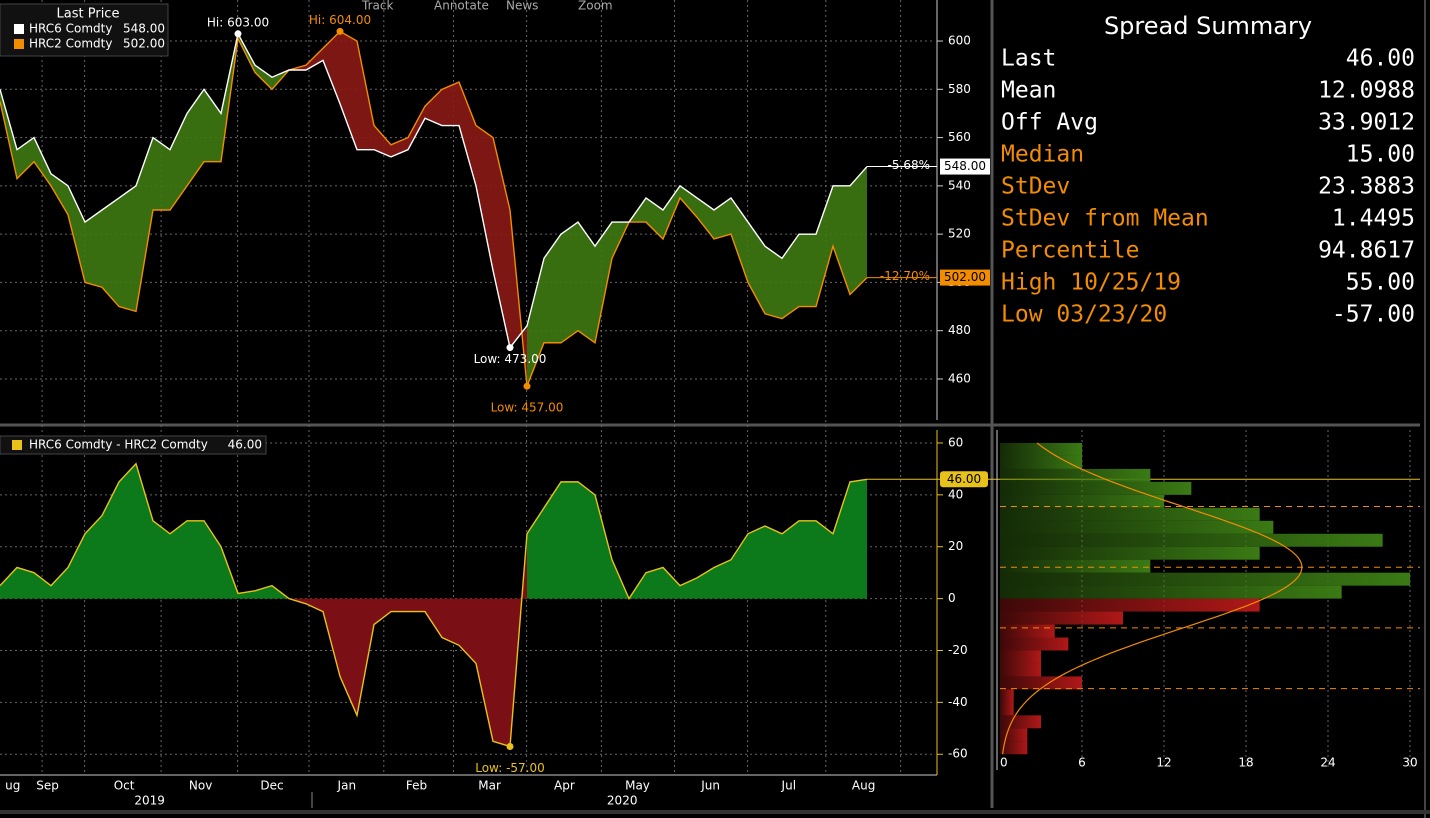 This screenshot has width=1430, height=818. Describe the element at coordinates (12, 786) in the screenshot. I see `x-tick-label: ug` at that location.